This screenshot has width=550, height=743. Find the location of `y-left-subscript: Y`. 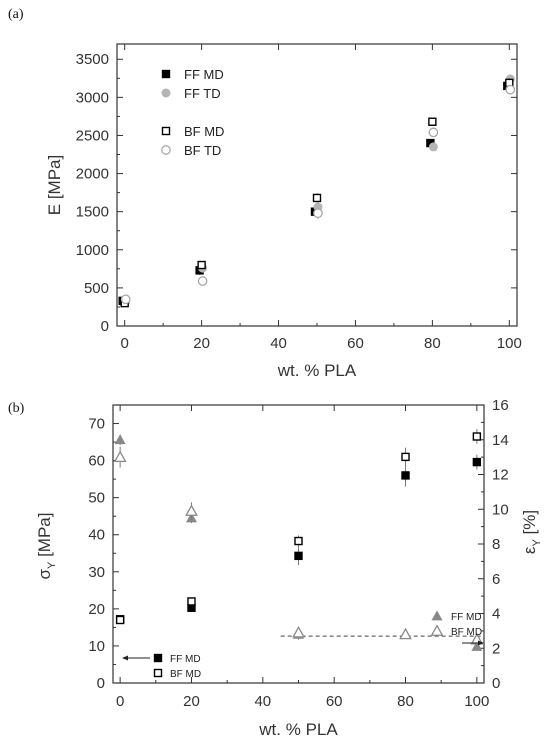

y-left-subscript: Y is located at coordinates (52, 565).